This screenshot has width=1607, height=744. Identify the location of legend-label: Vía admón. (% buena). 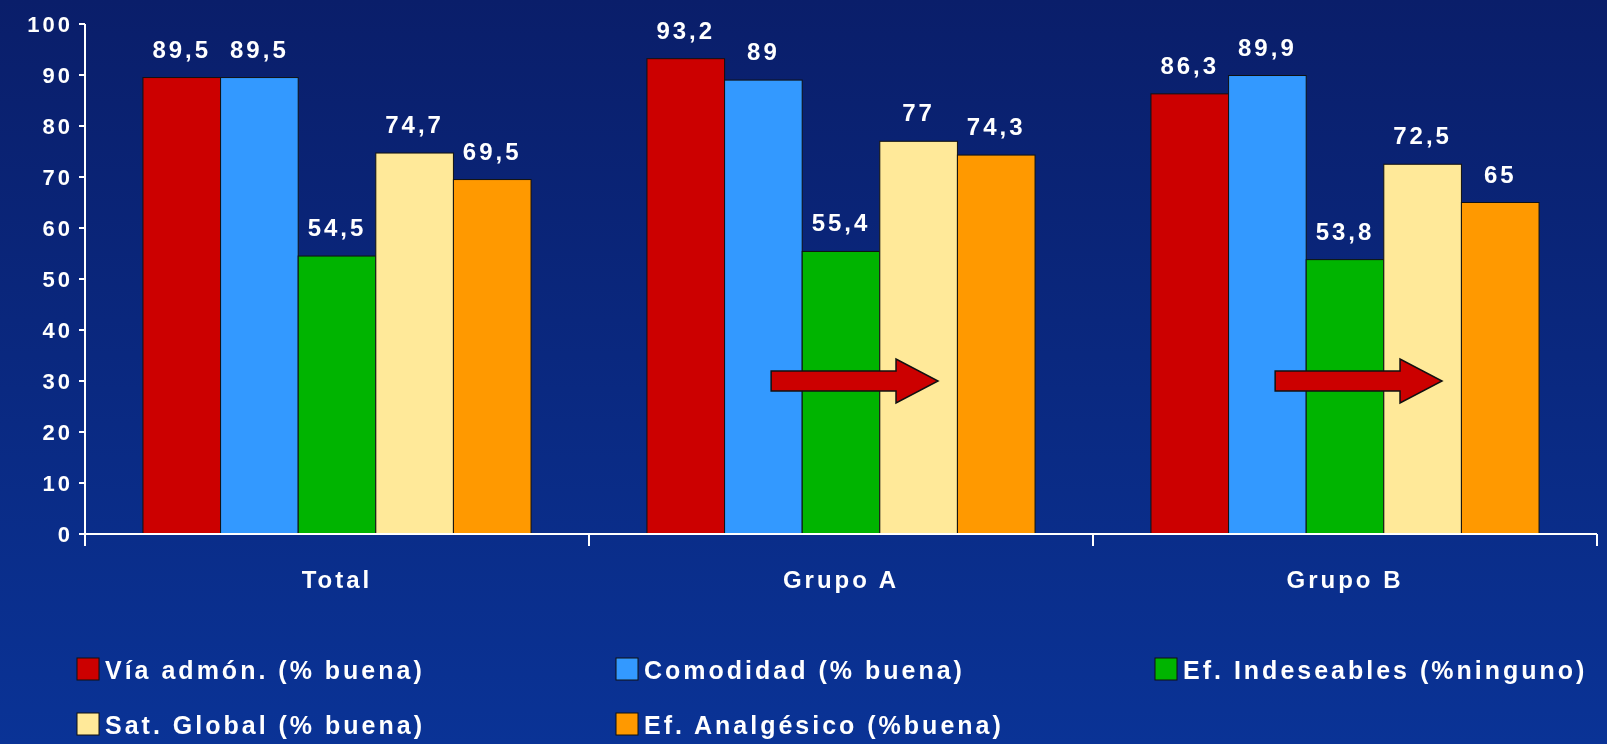
(265, 669).